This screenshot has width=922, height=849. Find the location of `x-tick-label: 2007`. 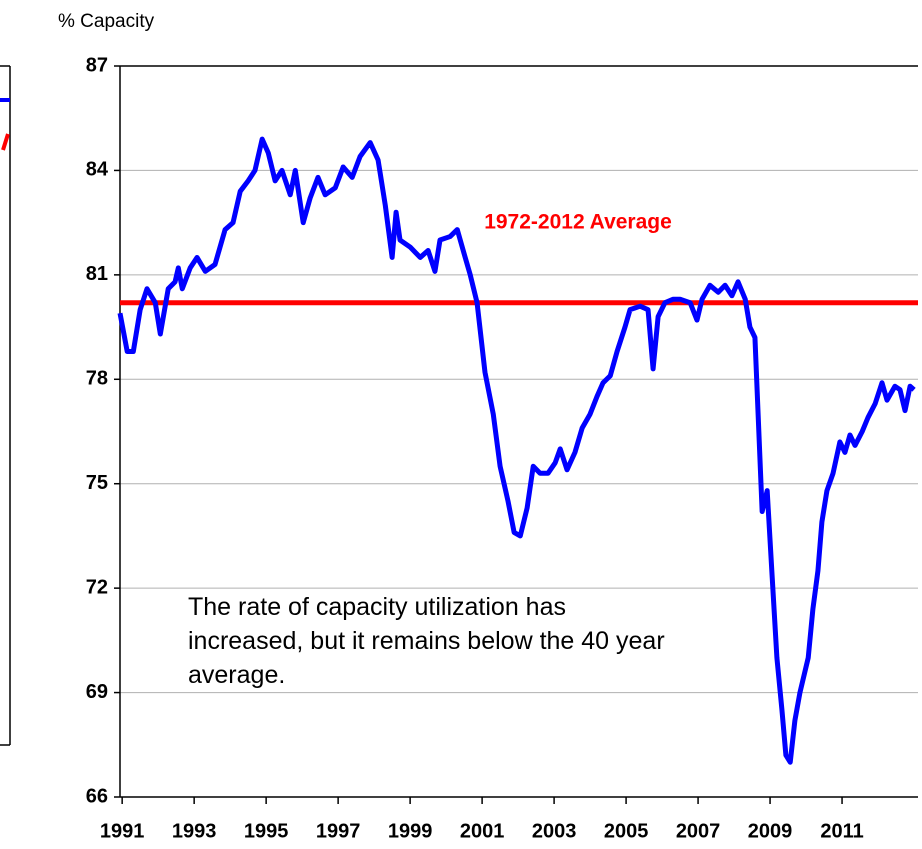

x-tick-label: 2007 is located at coordinates (698, 831).